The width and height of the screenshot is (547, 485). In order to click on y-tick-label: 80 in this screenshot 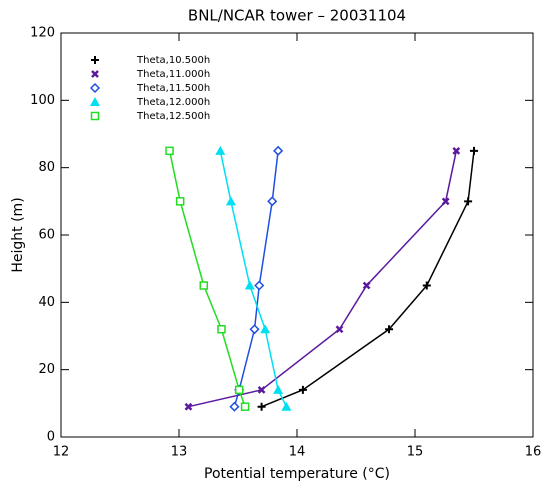, I will do `click(46, 167)`.